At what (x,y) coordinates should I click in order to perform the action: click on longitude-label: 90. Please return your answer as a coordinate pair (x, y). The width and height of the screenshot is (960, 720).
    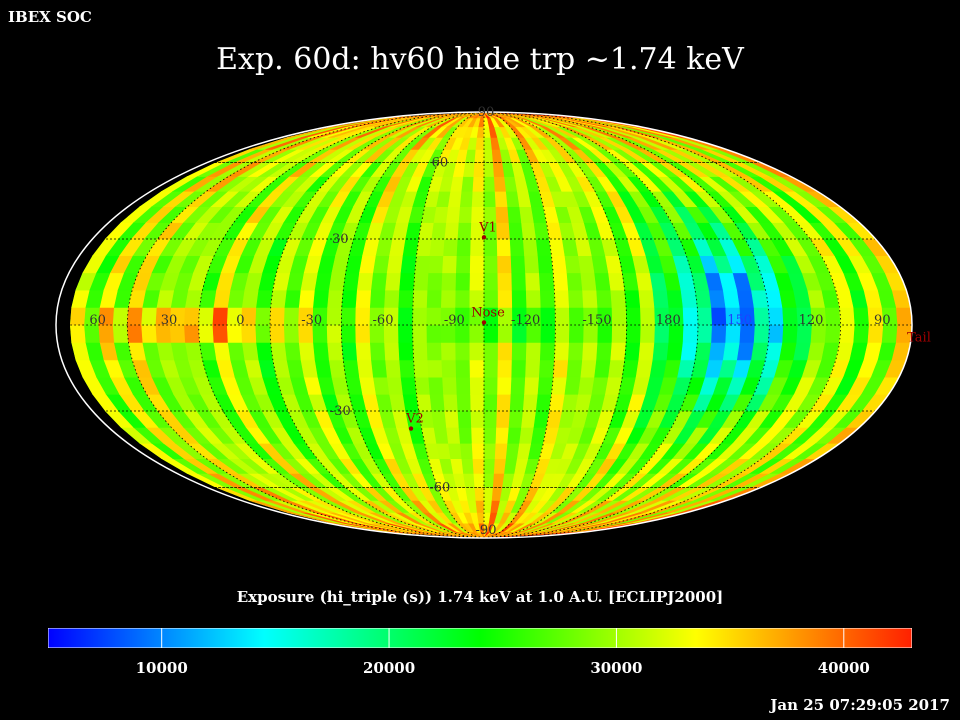
    Looking at the image, I should click on (882, 320).